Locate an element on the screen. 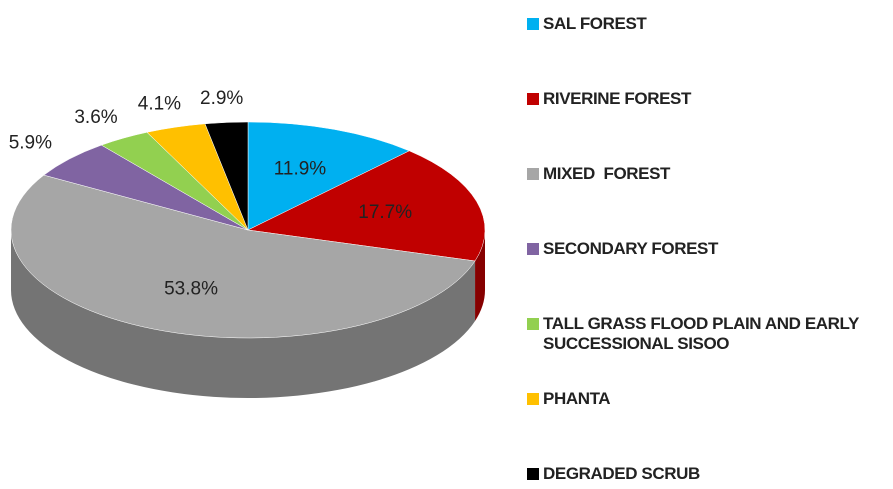  data-label: 11.9% is located at coordinates (300, 169).